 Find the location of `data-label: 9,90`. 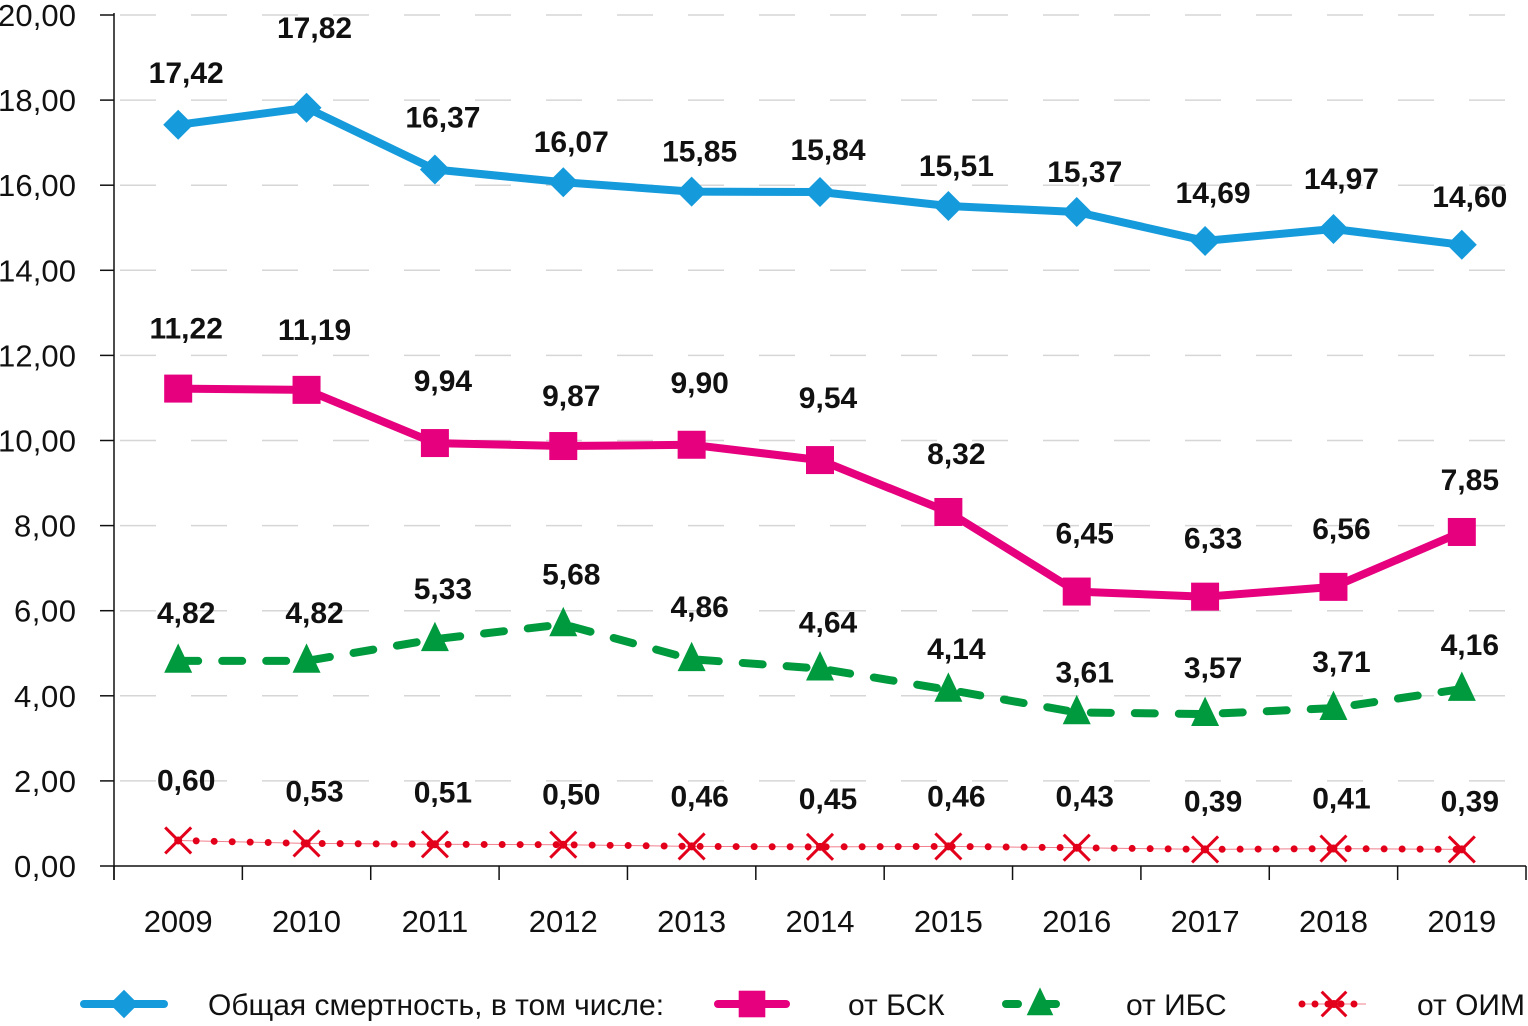

data-label: 9,90 is located at coordinates (699, 383).